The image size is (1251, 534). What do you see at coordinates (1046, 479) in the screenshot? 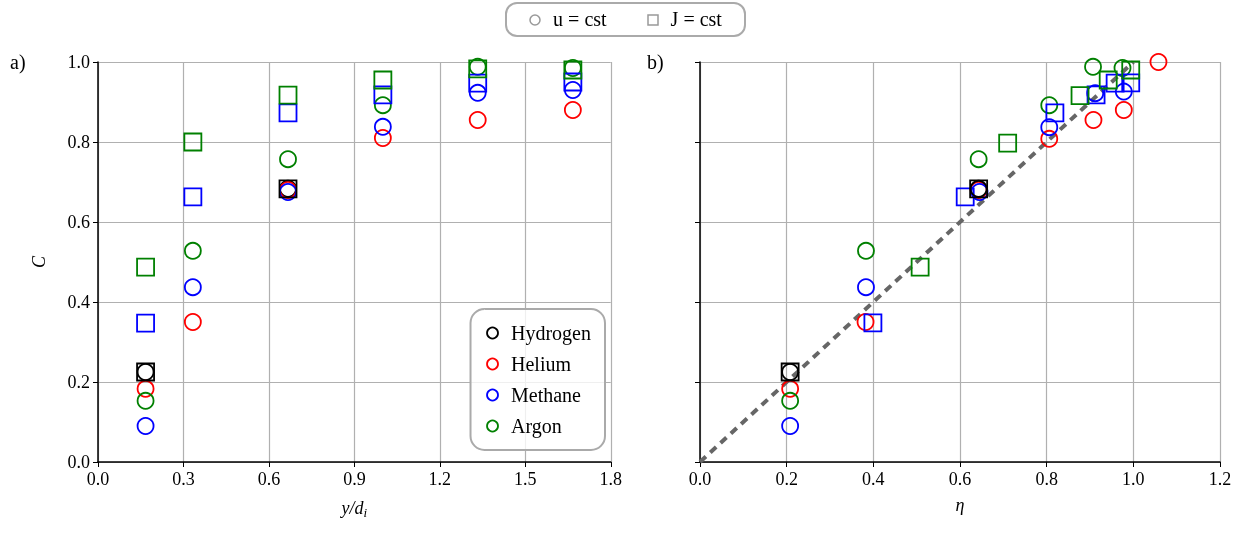
I see `x-tick-label: 0.8` at bounding box center [1046, 479].